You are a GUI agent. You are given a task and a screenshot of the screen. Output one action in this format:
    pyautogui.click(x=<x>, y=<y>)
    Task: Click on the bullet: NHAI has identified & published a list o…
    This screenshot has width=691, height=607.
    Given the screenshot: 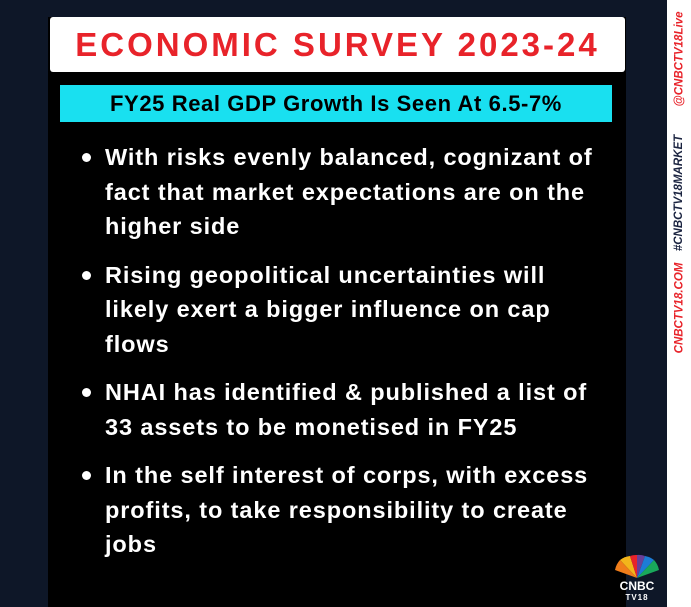 What is the action you would take?
    pyautogui.click(x=338, y=409)
    